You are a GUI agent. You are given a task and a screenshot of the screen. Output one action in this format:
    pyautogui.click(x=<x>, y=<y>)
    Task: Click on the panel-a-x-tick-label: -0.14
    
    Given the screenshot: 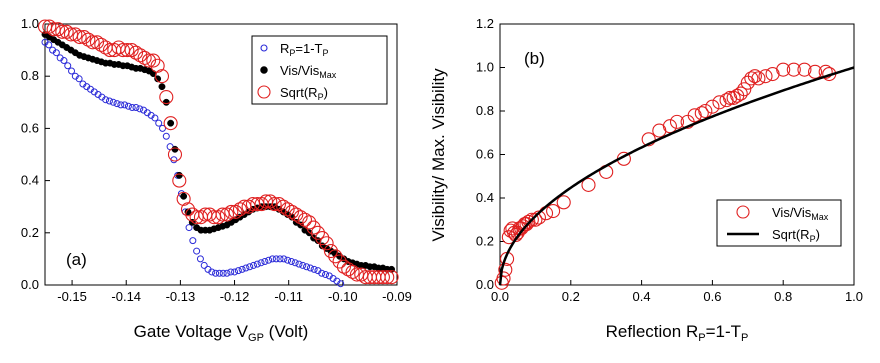 What is the action you would take?
    pyautogui.click(x=126, y=296)
    